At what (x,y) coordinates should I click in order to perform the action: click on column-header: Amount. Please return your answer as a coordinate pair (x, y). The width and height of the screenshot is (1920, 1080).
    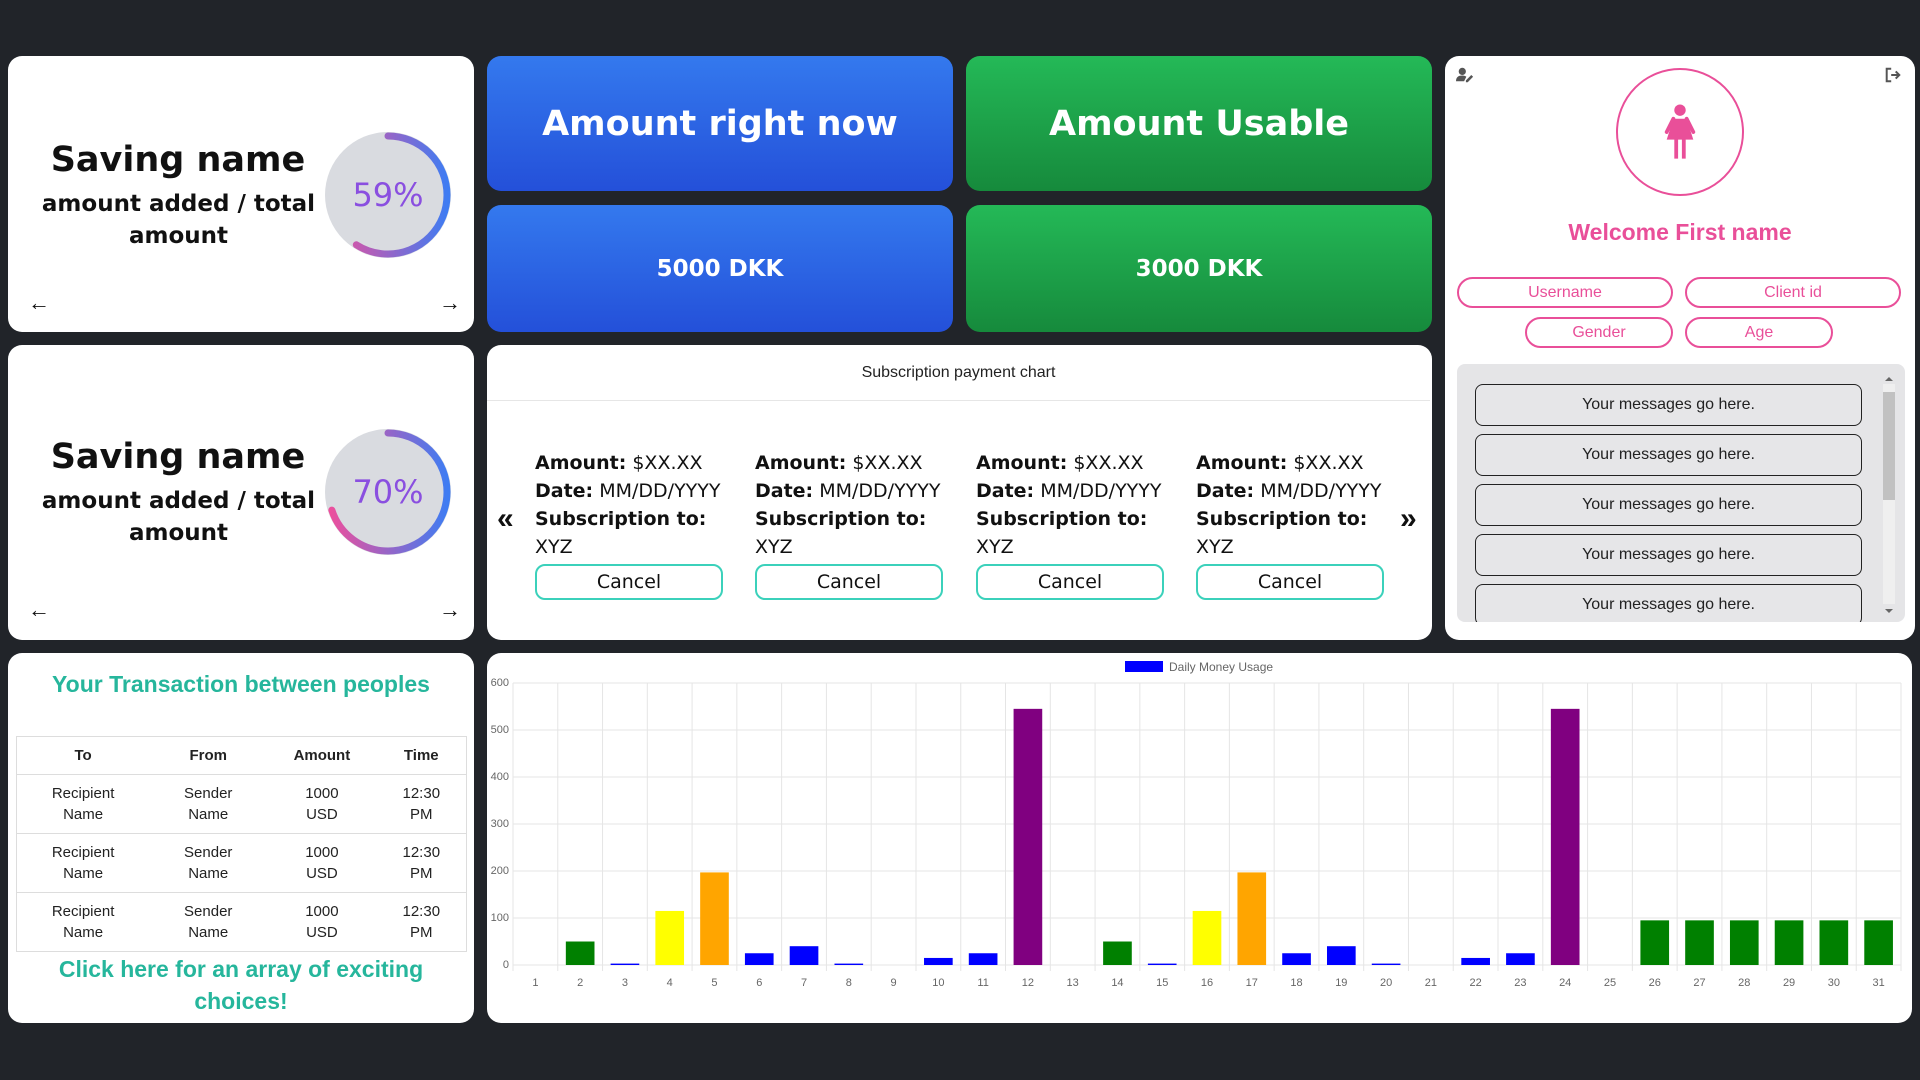
    Looking at the image, I should click on (322, 755).